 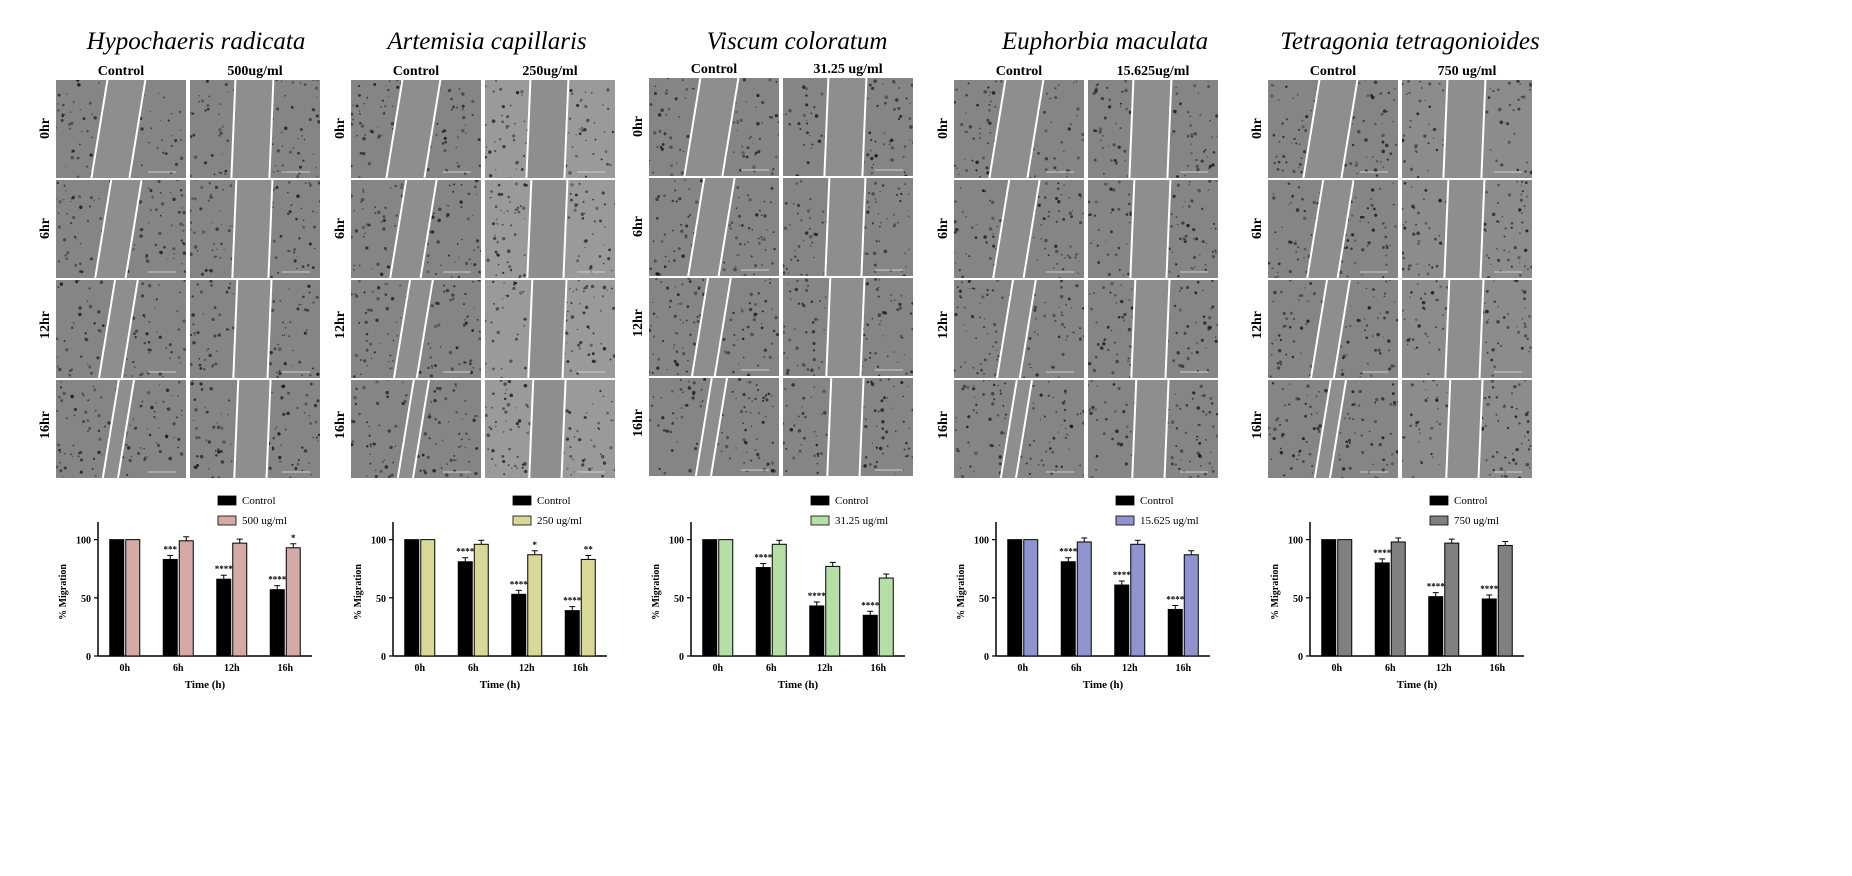 I want to click on column-label: 500ug/ml, so click(x=255, y=71).